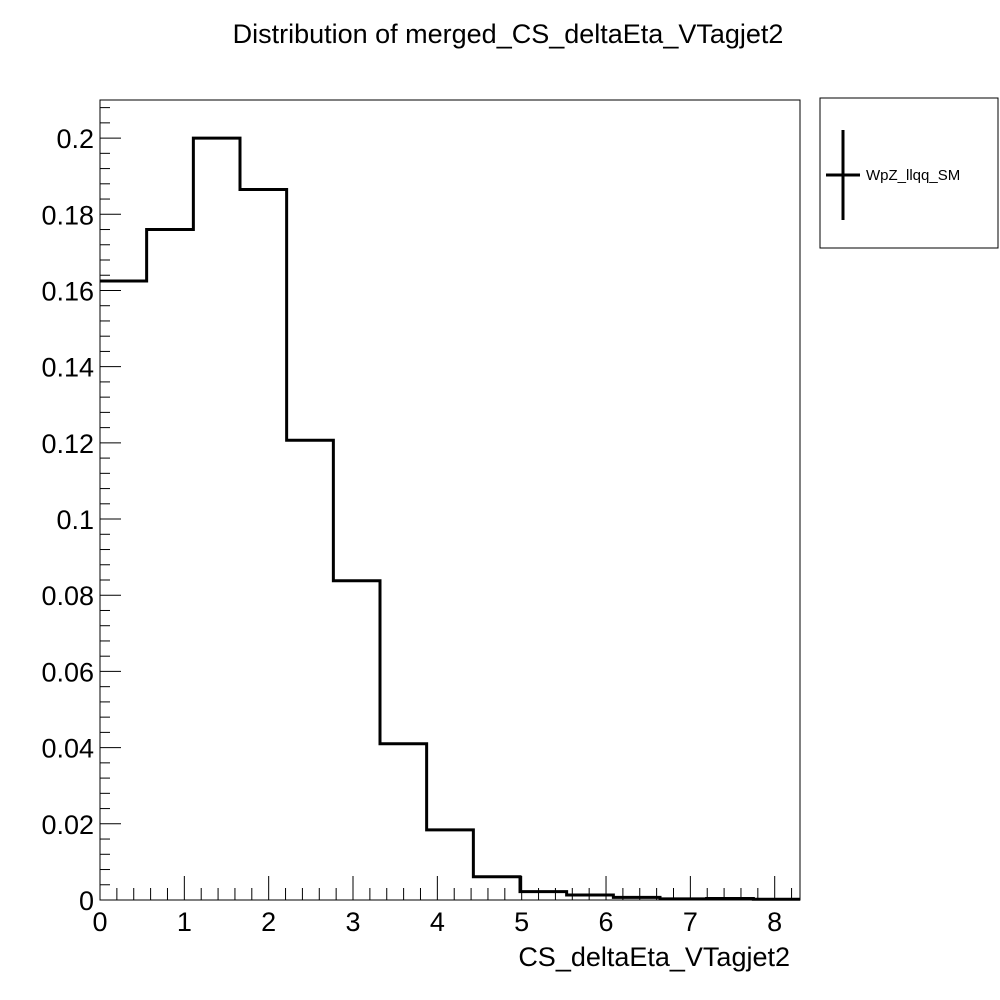  Describe the element at coordinates (99, 922) in the screenshot. I see `x-tick-label: 0` at that location.